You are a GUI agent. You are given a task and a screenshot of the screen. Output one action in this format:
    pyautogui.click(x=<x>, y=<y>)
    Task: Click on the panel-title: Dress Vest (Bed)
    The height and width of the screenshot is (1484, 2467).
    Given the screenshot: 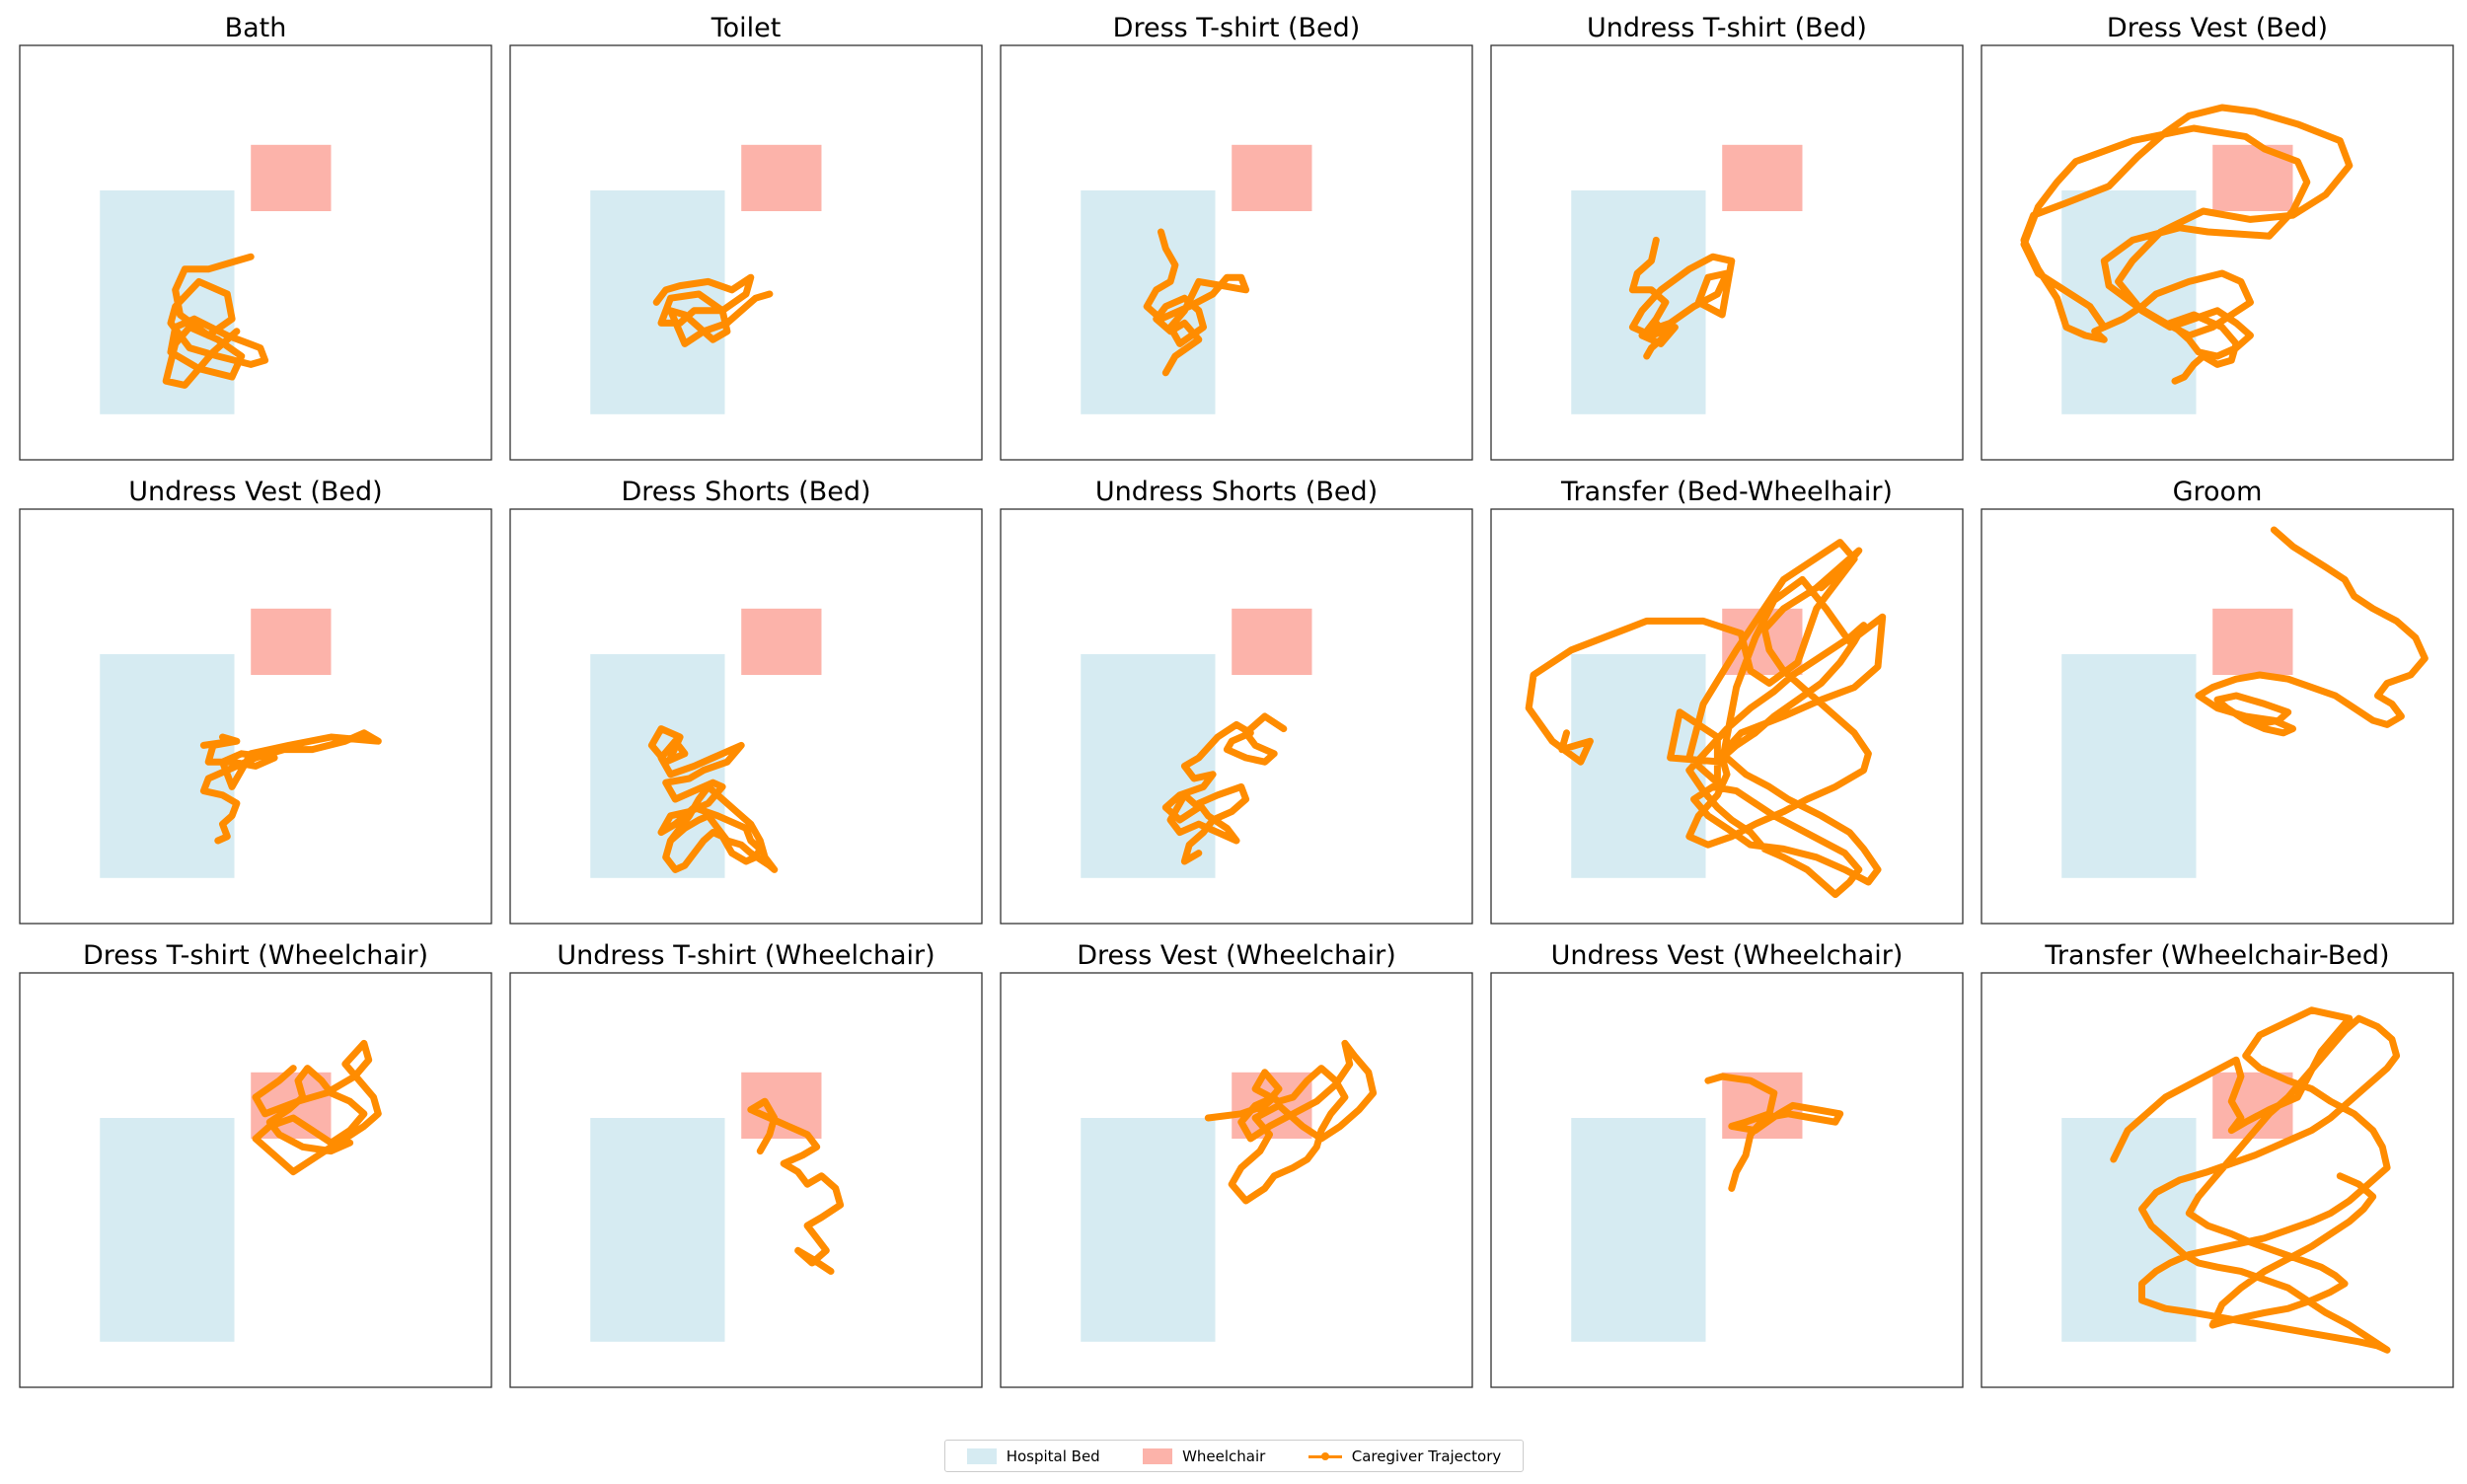 What is the action you would take?
    pyautogui.click(x=2217, y=28)
    